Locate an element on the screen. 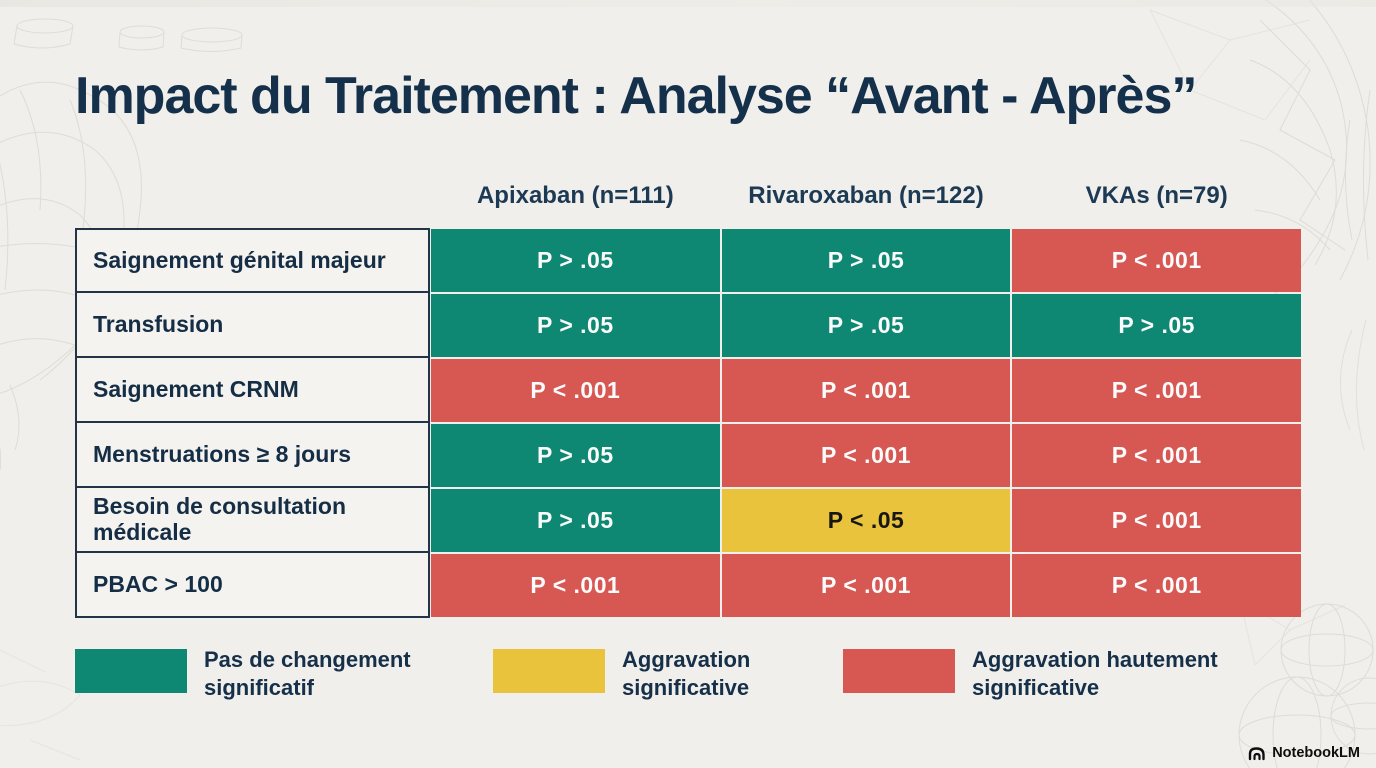 Image resolution: width=1376 pixels, height=768 pixels. legend-label: Aggravation hautement significative is located at coordinates (1095, 674).